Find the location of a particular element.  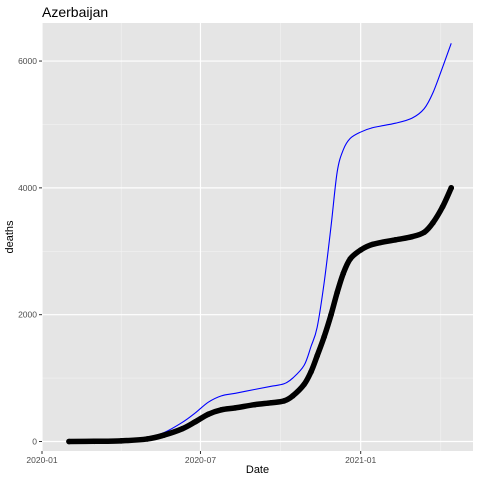

y-tick-label: 2000 is located at coordinates (27, 315).